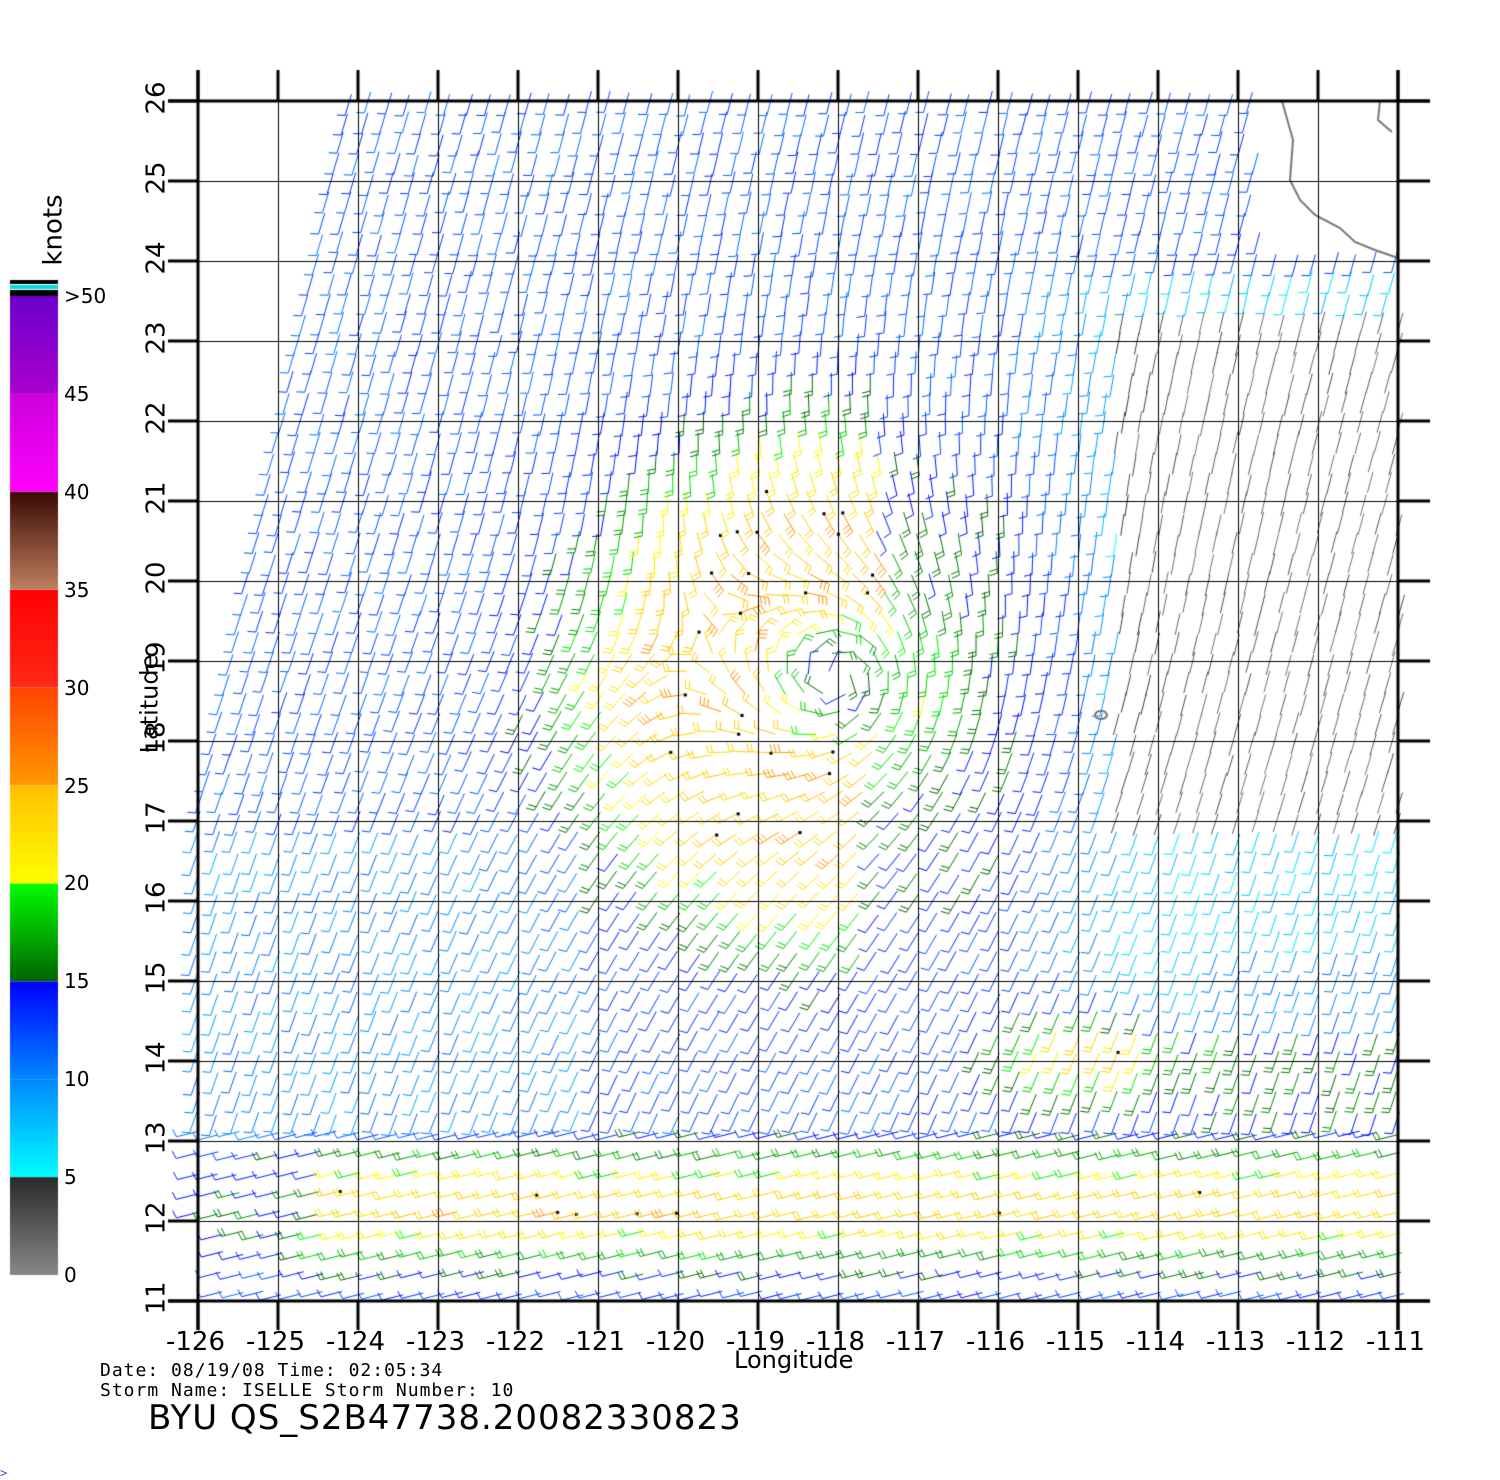 The height and width of the screenshot is (1480, 1500). I want to click on storm-name-label: Storm Name: ISELLE Storm Number: 10, so click(307, 1390).